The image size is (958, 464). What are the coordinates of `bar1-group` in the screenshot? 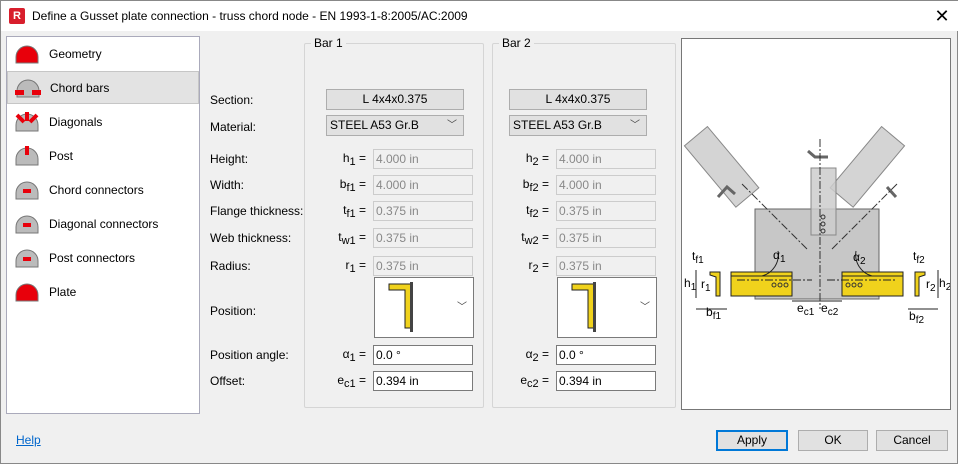 It's located at (394, 225).